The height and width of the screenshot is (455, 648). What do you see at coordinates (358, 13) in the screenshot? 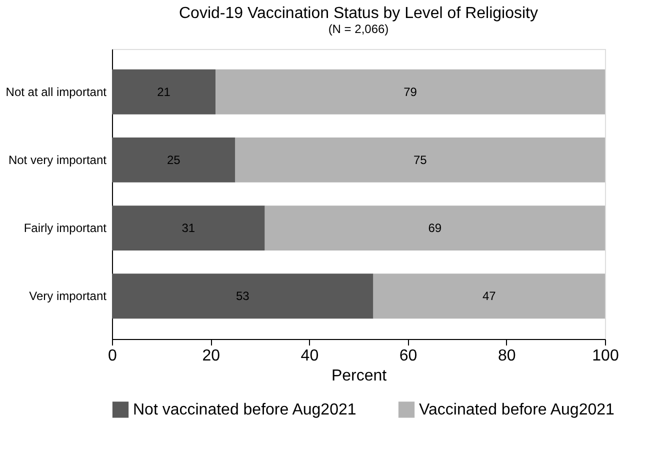
I see `chart-title: Covid-19 Vaccination Status by Level of Religiosity` at bounding box center [358, 13].